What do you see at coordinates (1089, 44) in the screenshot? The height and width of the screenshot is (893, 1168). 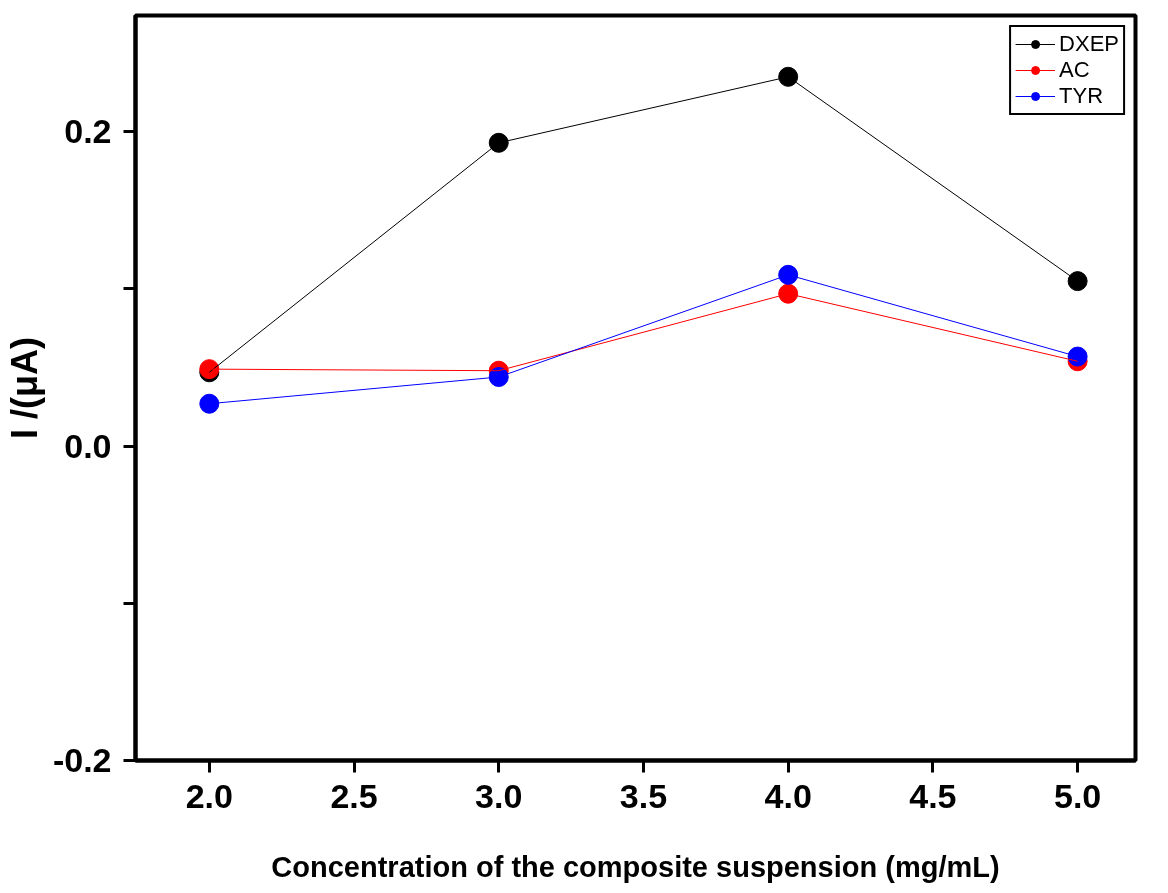 I see `legend-label: DXEP` at bounding box center [1089, 44].